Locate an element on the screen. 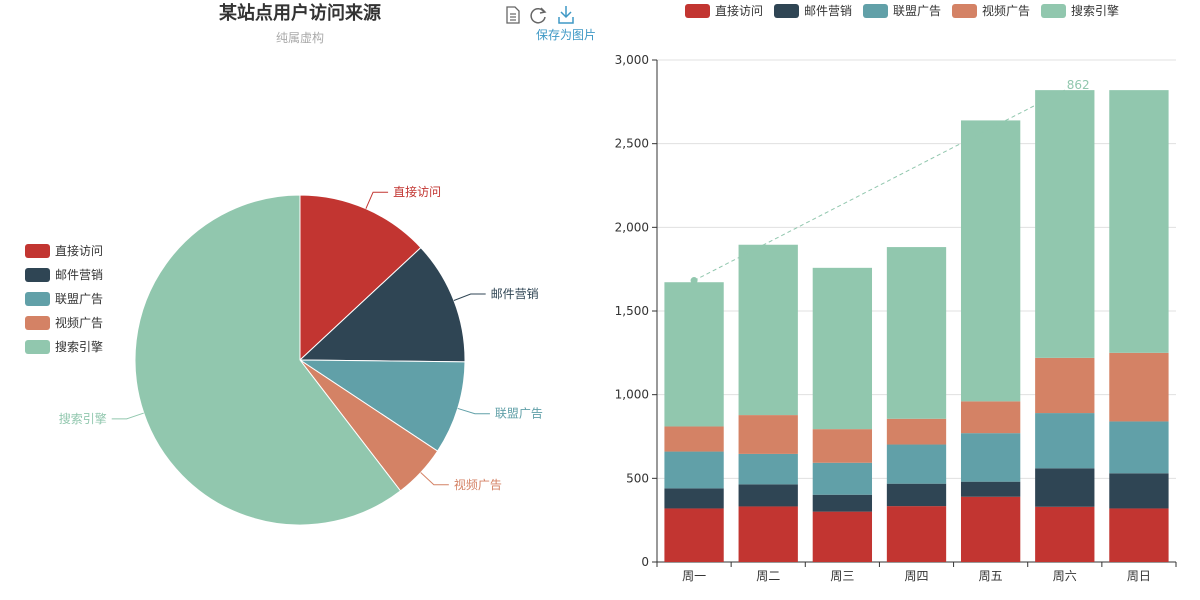  y-tick-label: 3,000 is located at coordinates (632, 60).